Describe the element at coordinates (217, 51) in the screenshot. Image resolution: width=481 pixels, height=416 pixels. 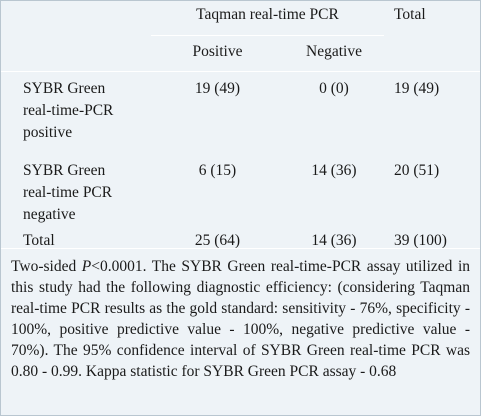
I see `positive-column-header: Positive` at that location.